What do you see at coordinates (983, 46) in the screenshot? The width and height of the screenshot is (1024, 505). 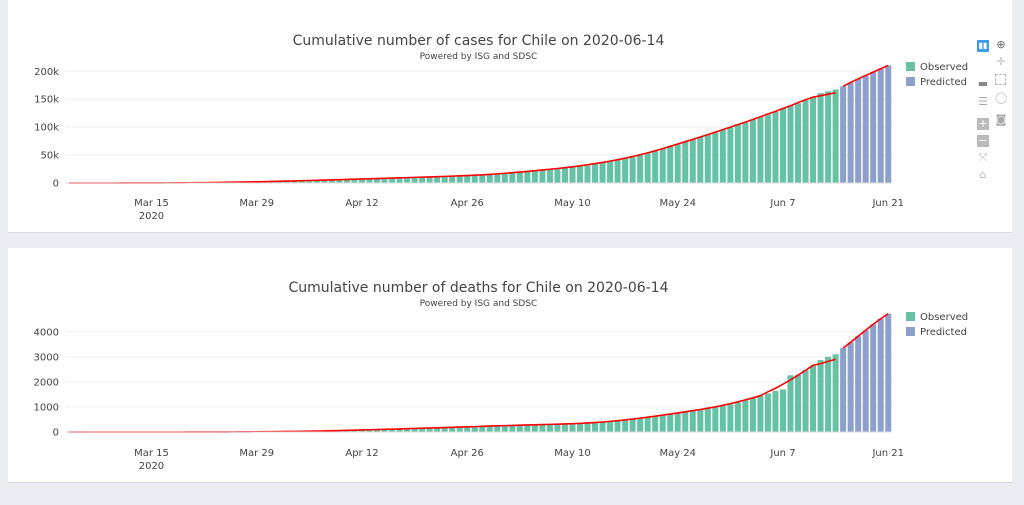 I see `bar-chart-icon: ▮▮` at bounding box center [983, 46].